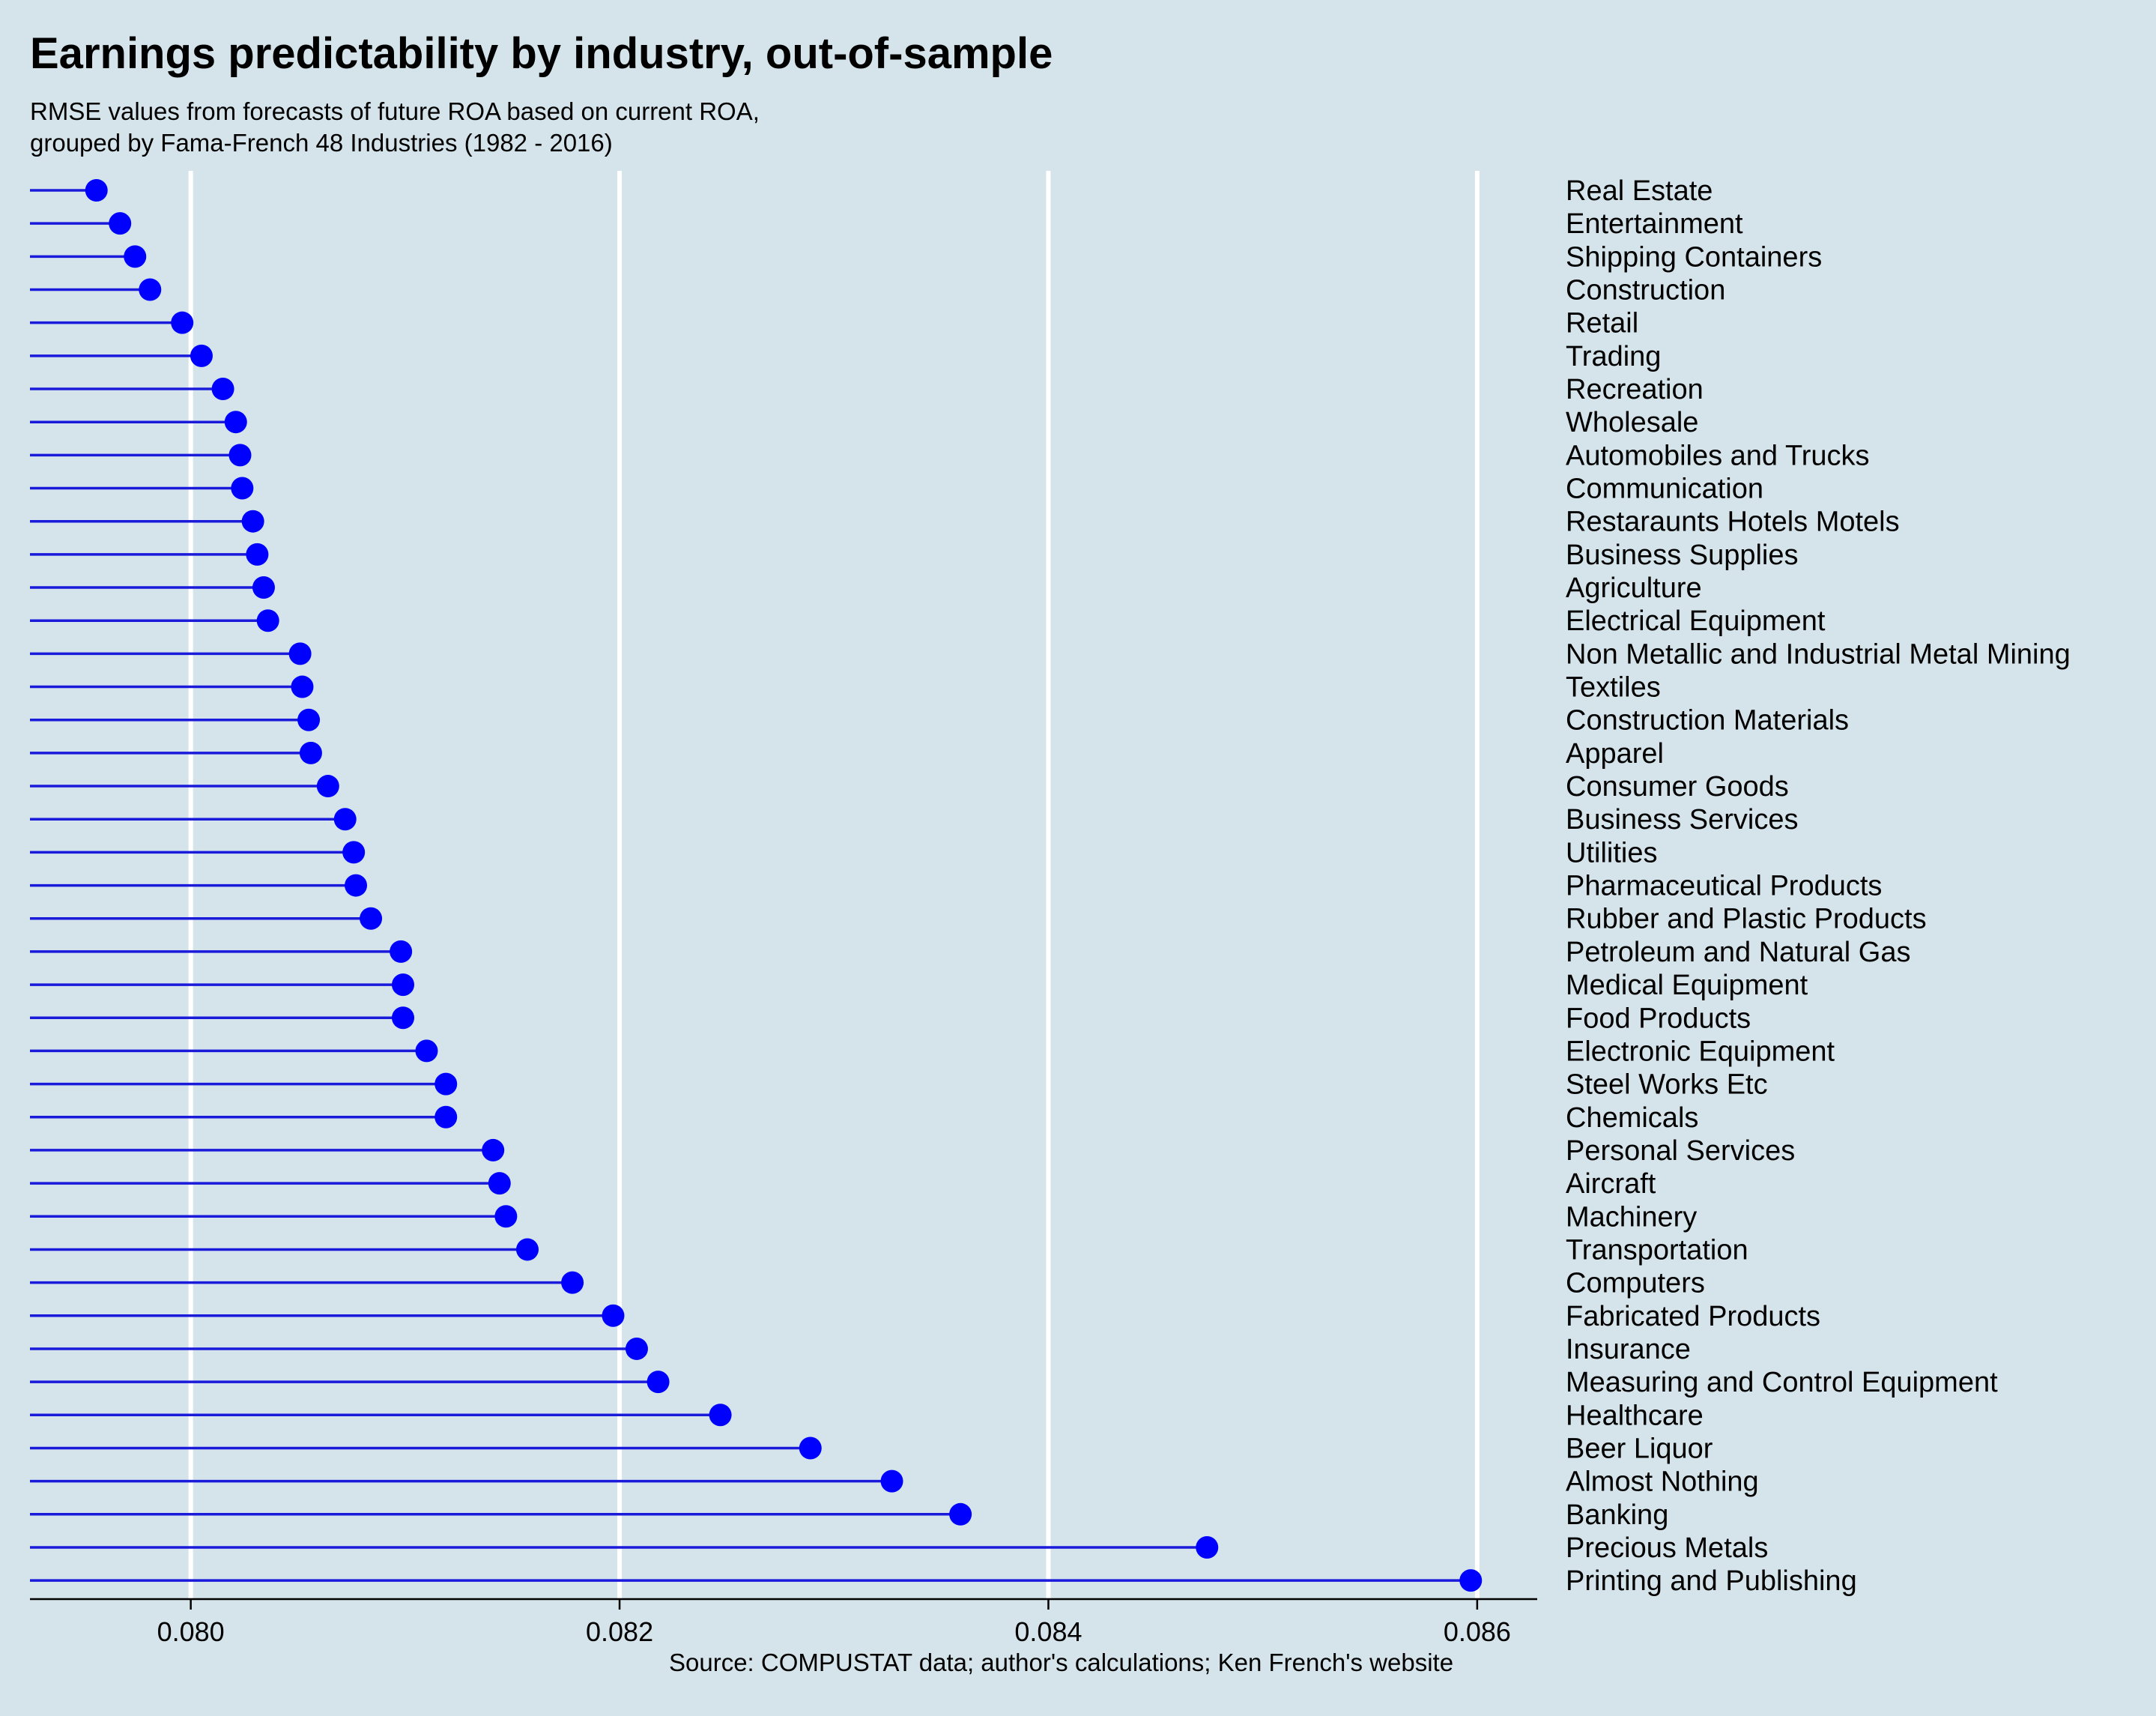 This screenshot has height=1716, width=2156. Describe the element at coordinates (1615, 754) in the screenshot. I see `industry-label-17: Apparel` at that location.